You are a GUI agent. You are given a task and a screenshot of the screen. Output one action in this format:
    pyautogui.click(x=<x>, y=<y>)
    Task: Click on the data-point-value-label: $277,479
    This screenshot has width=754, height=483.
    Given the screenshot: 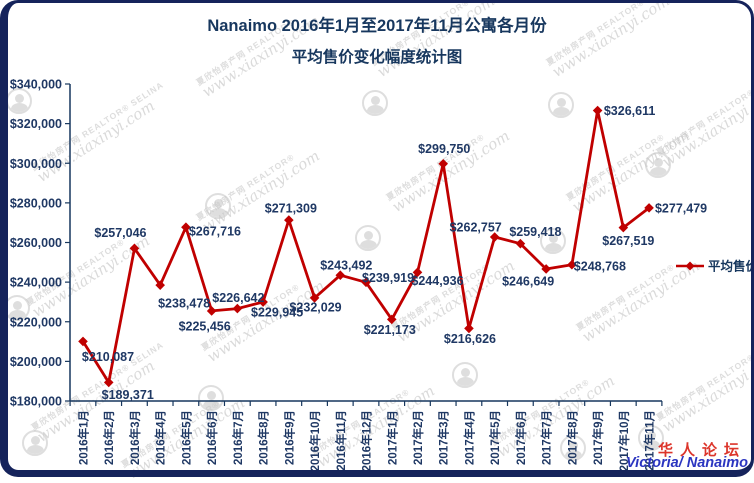 What is the action you would take?
    pyautogui.click(x=681, y=208)
    